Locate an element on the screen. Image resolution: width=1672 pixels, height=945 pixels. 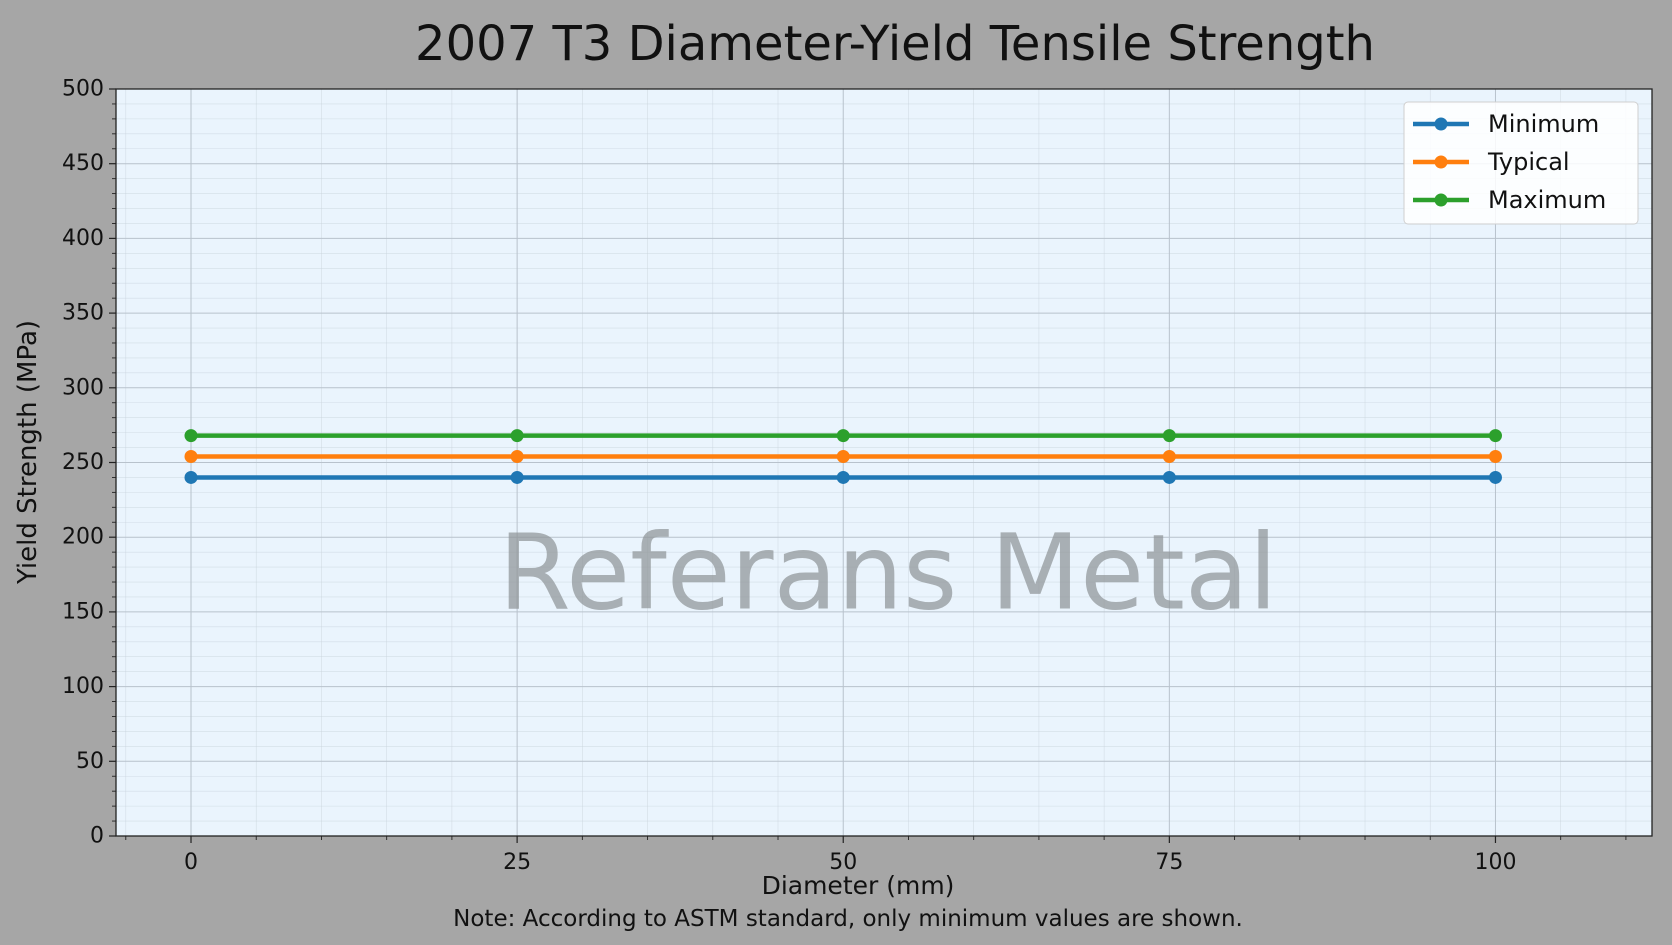
x-tick-label: 75 is located at coordinates (1169, 862).